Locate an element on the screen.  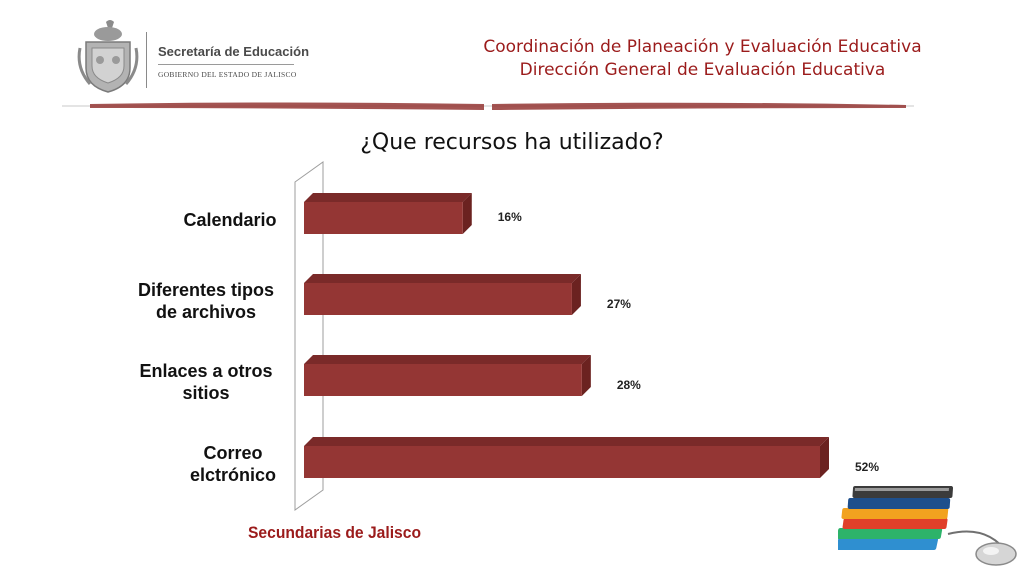
category-label-2-0: Enlaces a otros is located at coordinates (205, 371).